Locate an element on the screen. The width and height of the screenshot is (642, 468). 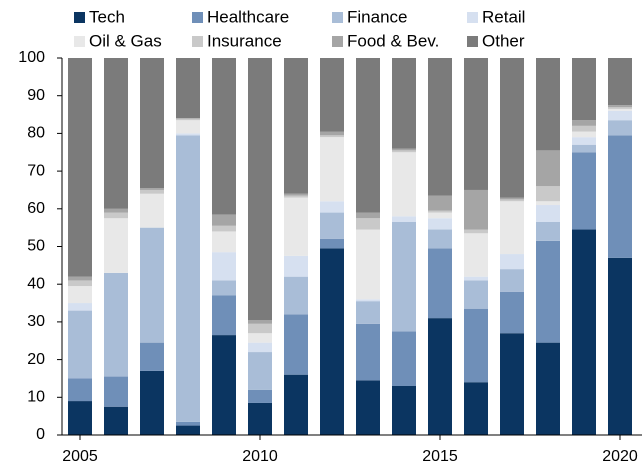
x-tick-label: 2020 is located at coordinates (620, 456).